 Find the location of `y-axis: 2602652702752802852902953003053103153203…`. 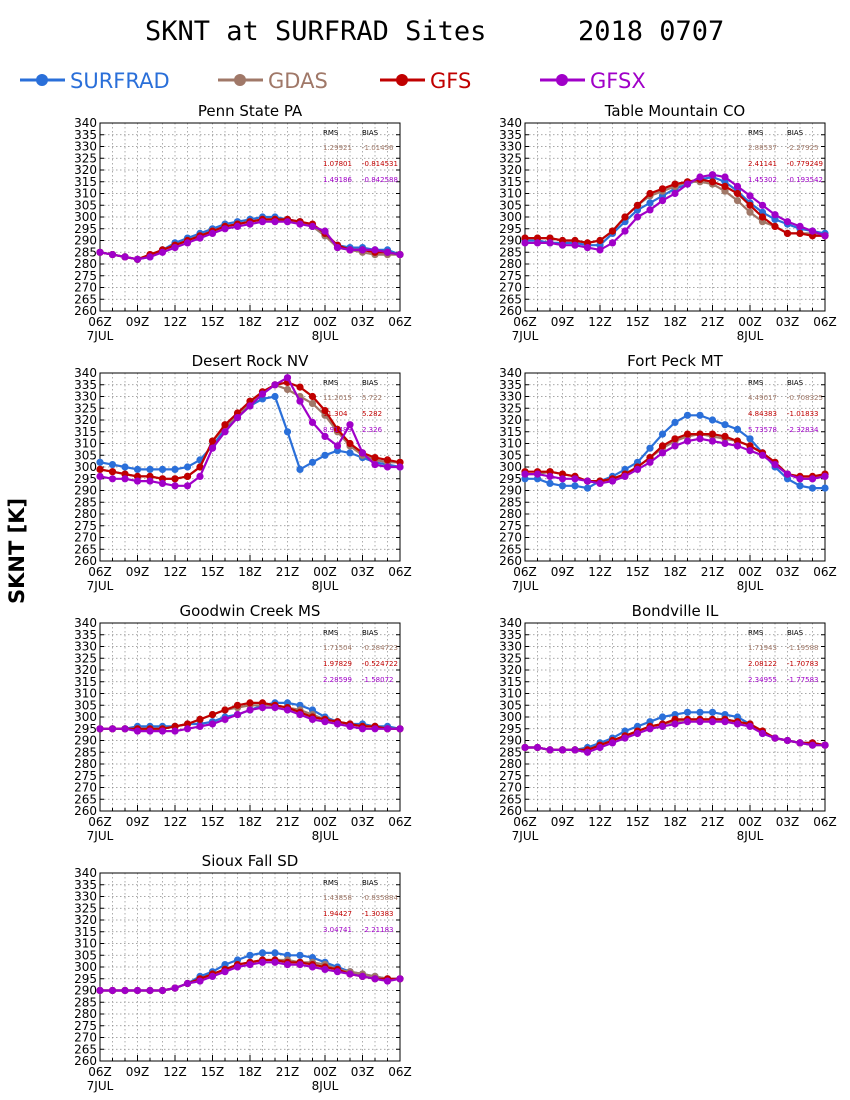

y-axis: 2602652702752802852902953003053103153203… is located at coordinates (662, 717).